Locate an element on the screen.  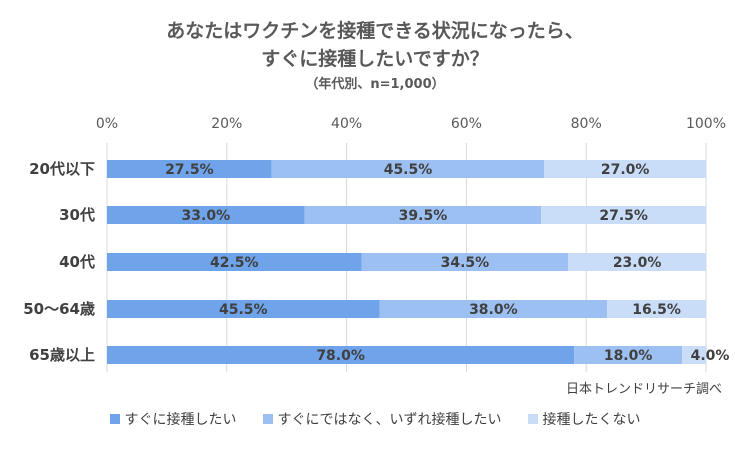
data-label-2-0: 42.5% is located at coordinates (234, 263).